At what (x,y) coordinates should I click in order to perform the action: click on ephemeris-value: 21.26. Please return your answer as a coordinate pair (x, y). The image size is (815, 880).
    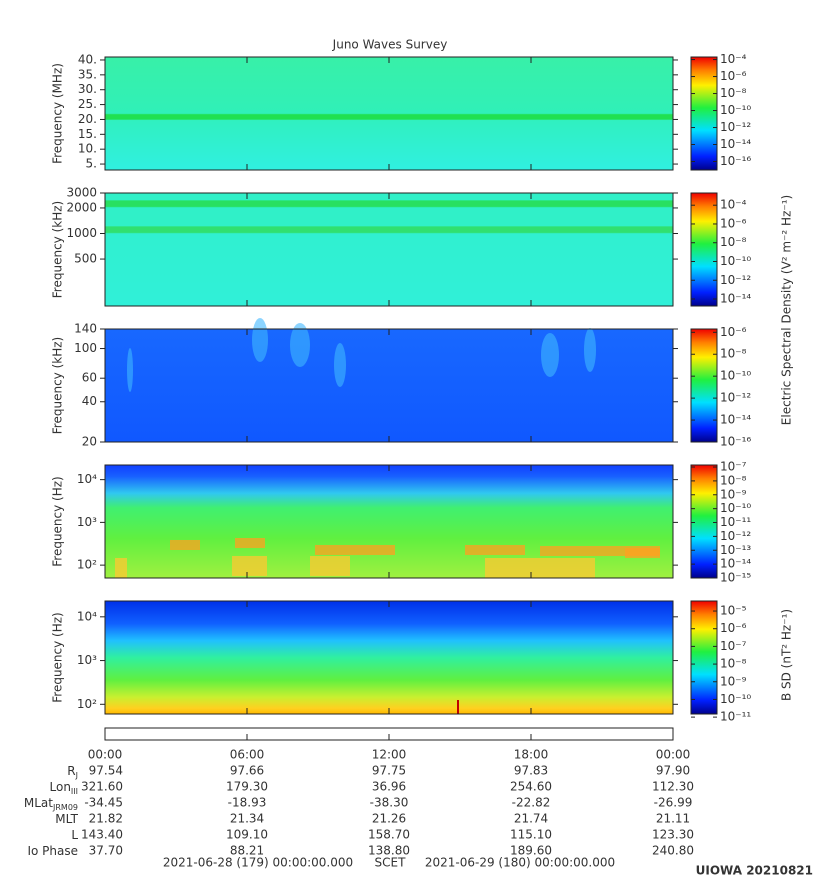
    Looking at the image, I should click on (389, 819).